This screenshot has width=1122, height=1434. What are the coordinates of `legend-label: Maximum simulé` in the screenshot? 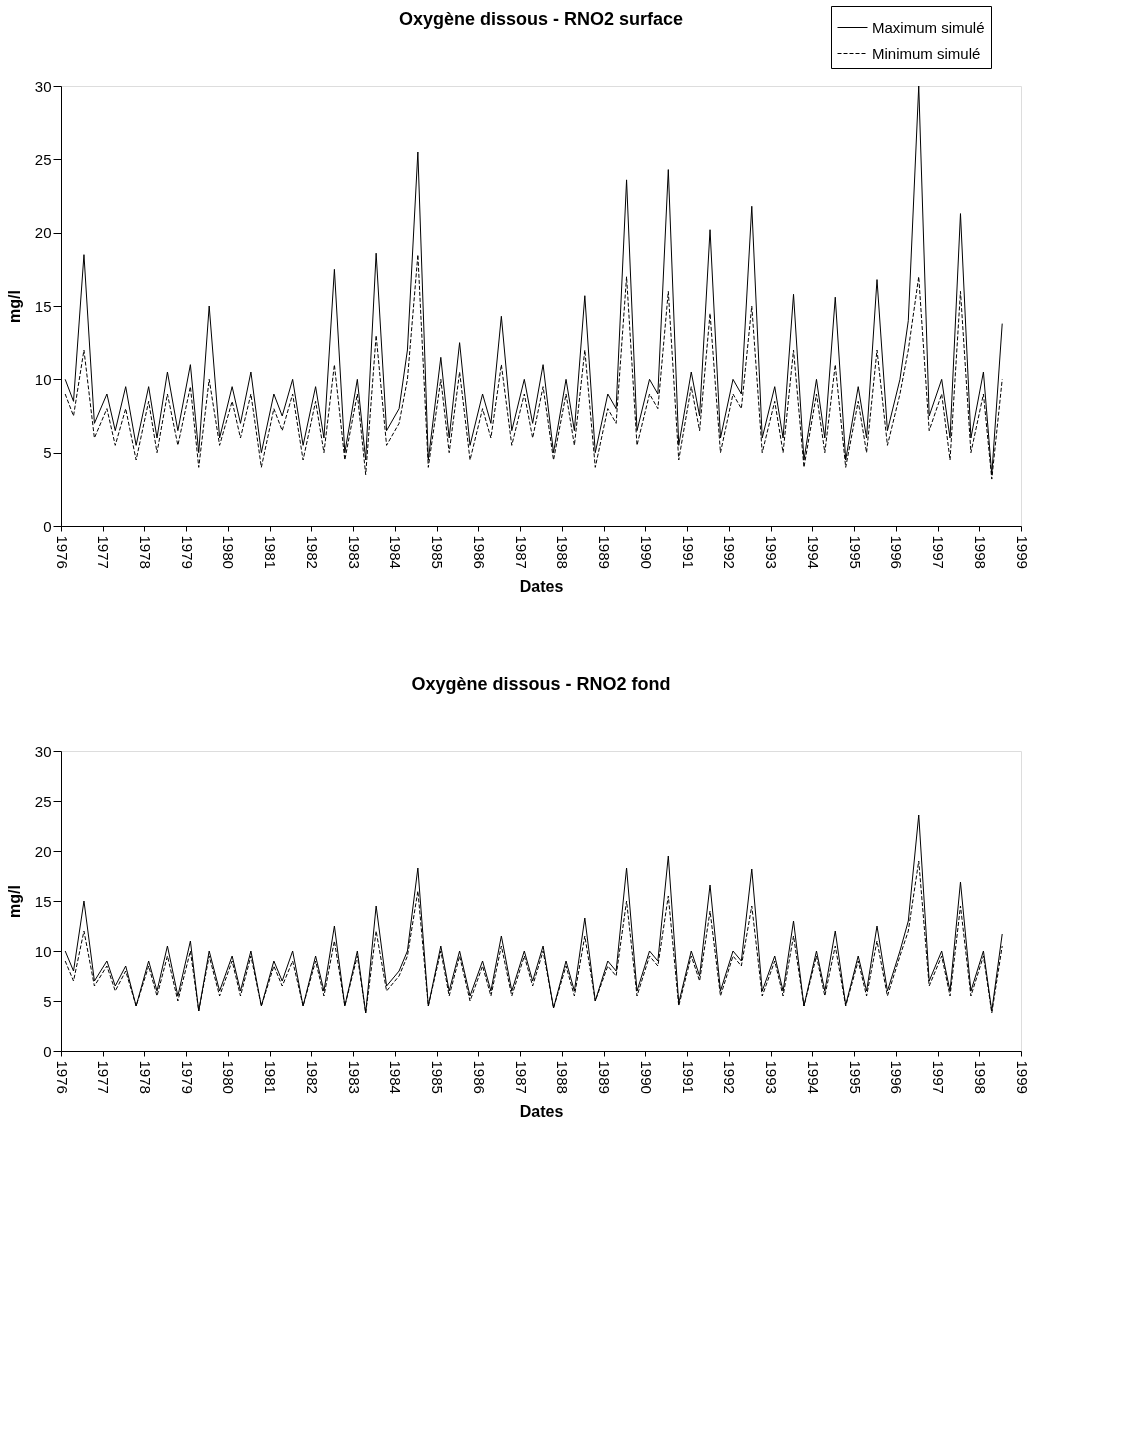 It's located at (928, 27).